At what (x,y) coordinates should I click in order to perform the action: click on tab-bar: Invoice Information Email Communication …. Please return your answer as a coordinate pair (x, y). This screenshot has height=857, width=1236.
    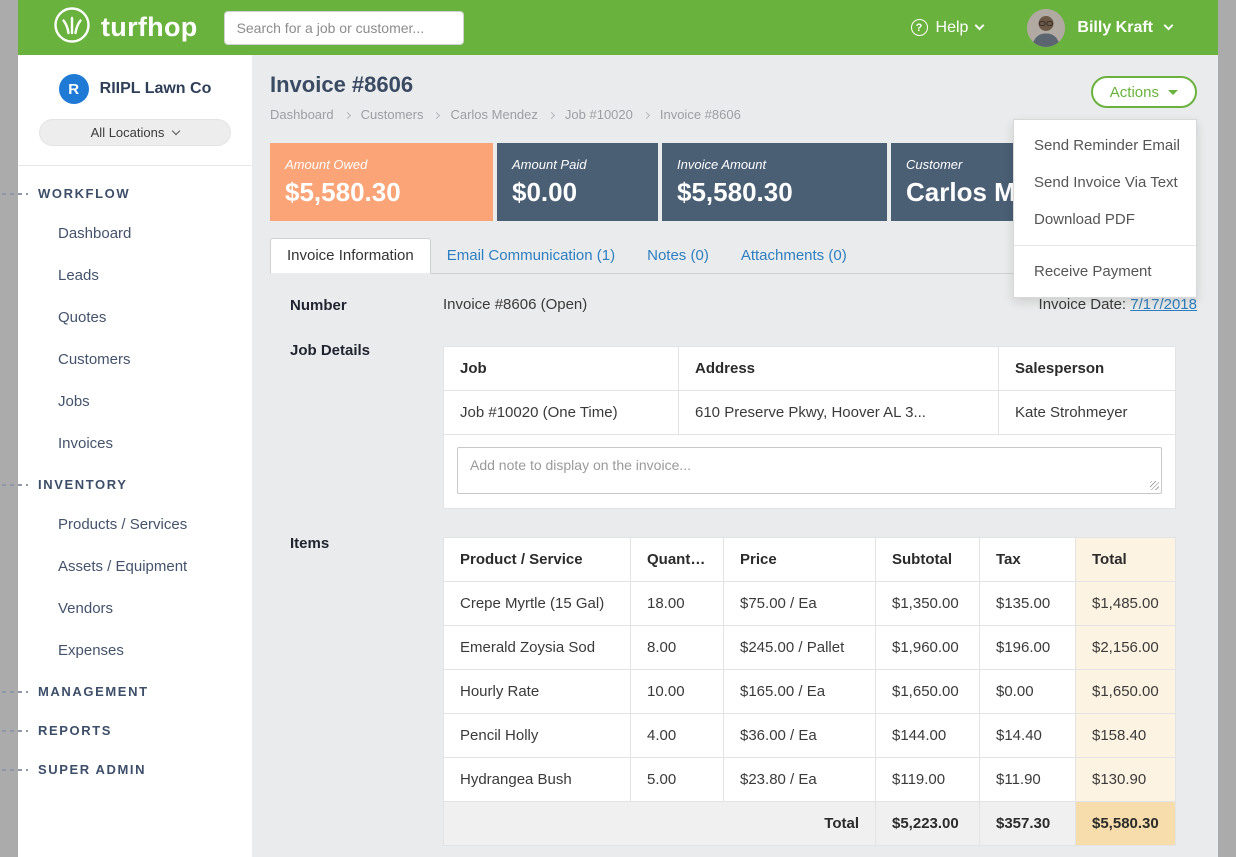
    Looking at the image, I should click on (733, 256).